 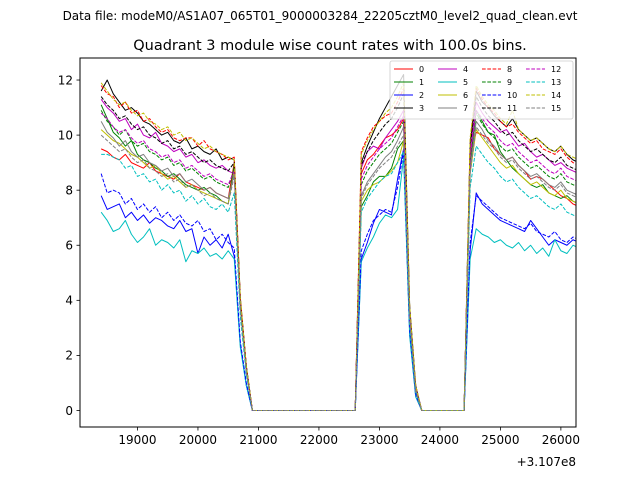 What do you see at coordinates (465, 108) in the screenshot?
I see `legend-label-7: 7` at bounding box center [465, 108].